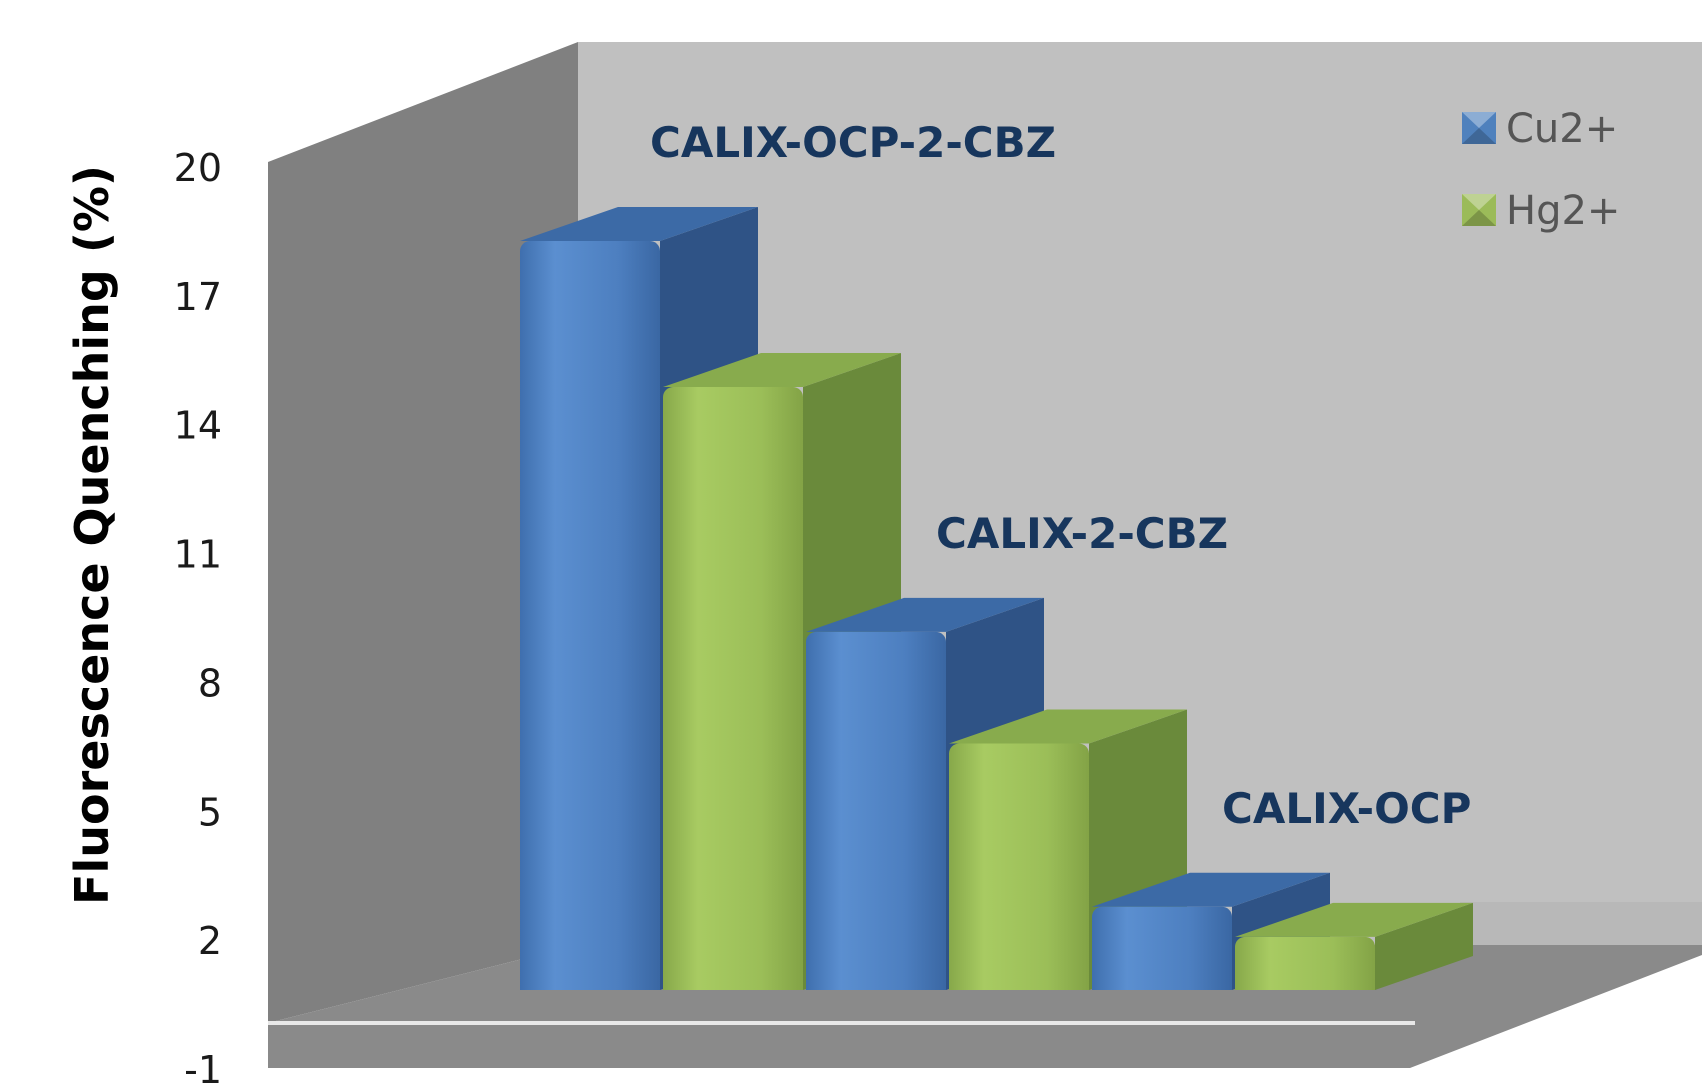  I want to click on legend-label: Cu2+, so click(1562, 129).